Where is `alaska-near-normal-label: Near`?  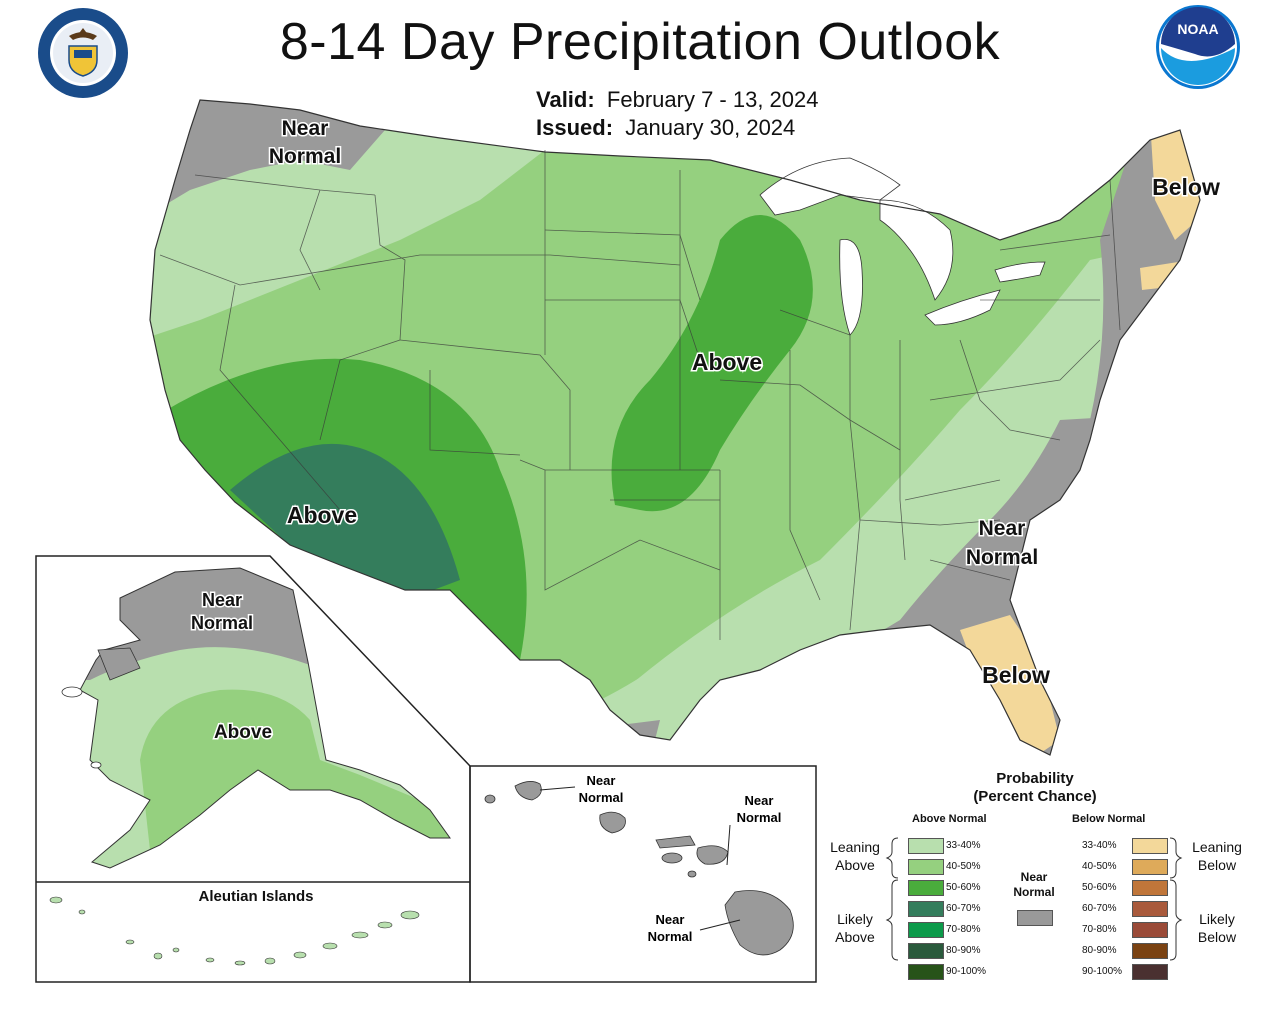 alaska-near-normal-label: Near is located at coordinates (222, 600).